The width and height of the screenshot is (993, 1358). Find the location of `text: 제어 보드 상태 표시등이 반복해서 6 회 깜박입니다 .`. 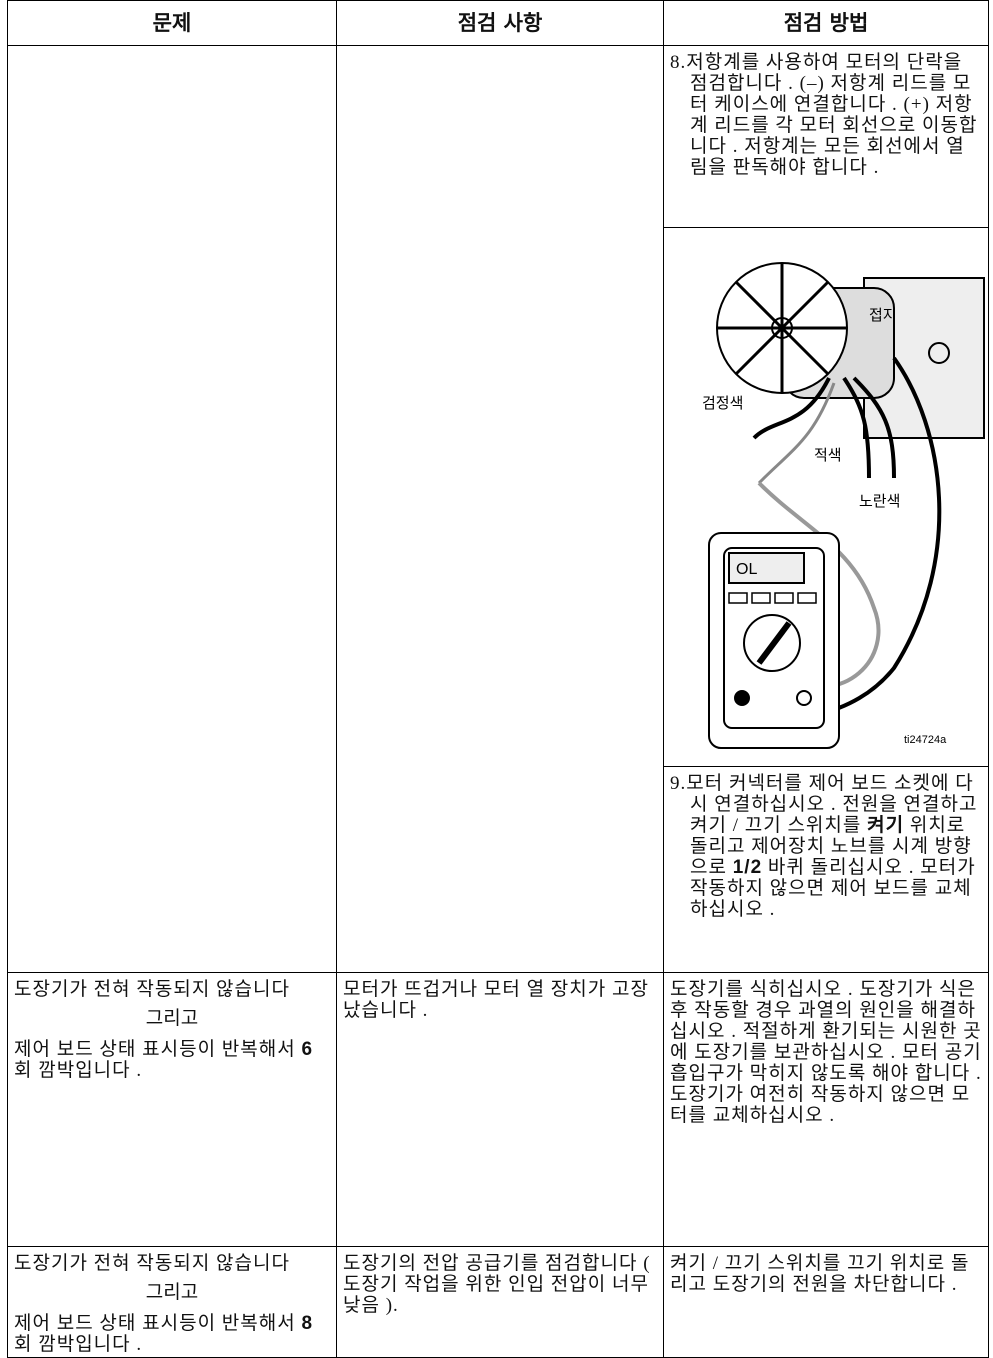

text: 제어 보드 상태 표시등이 반복해서 6 회 깜박입니다 . is located at coordinates (172, 1060).